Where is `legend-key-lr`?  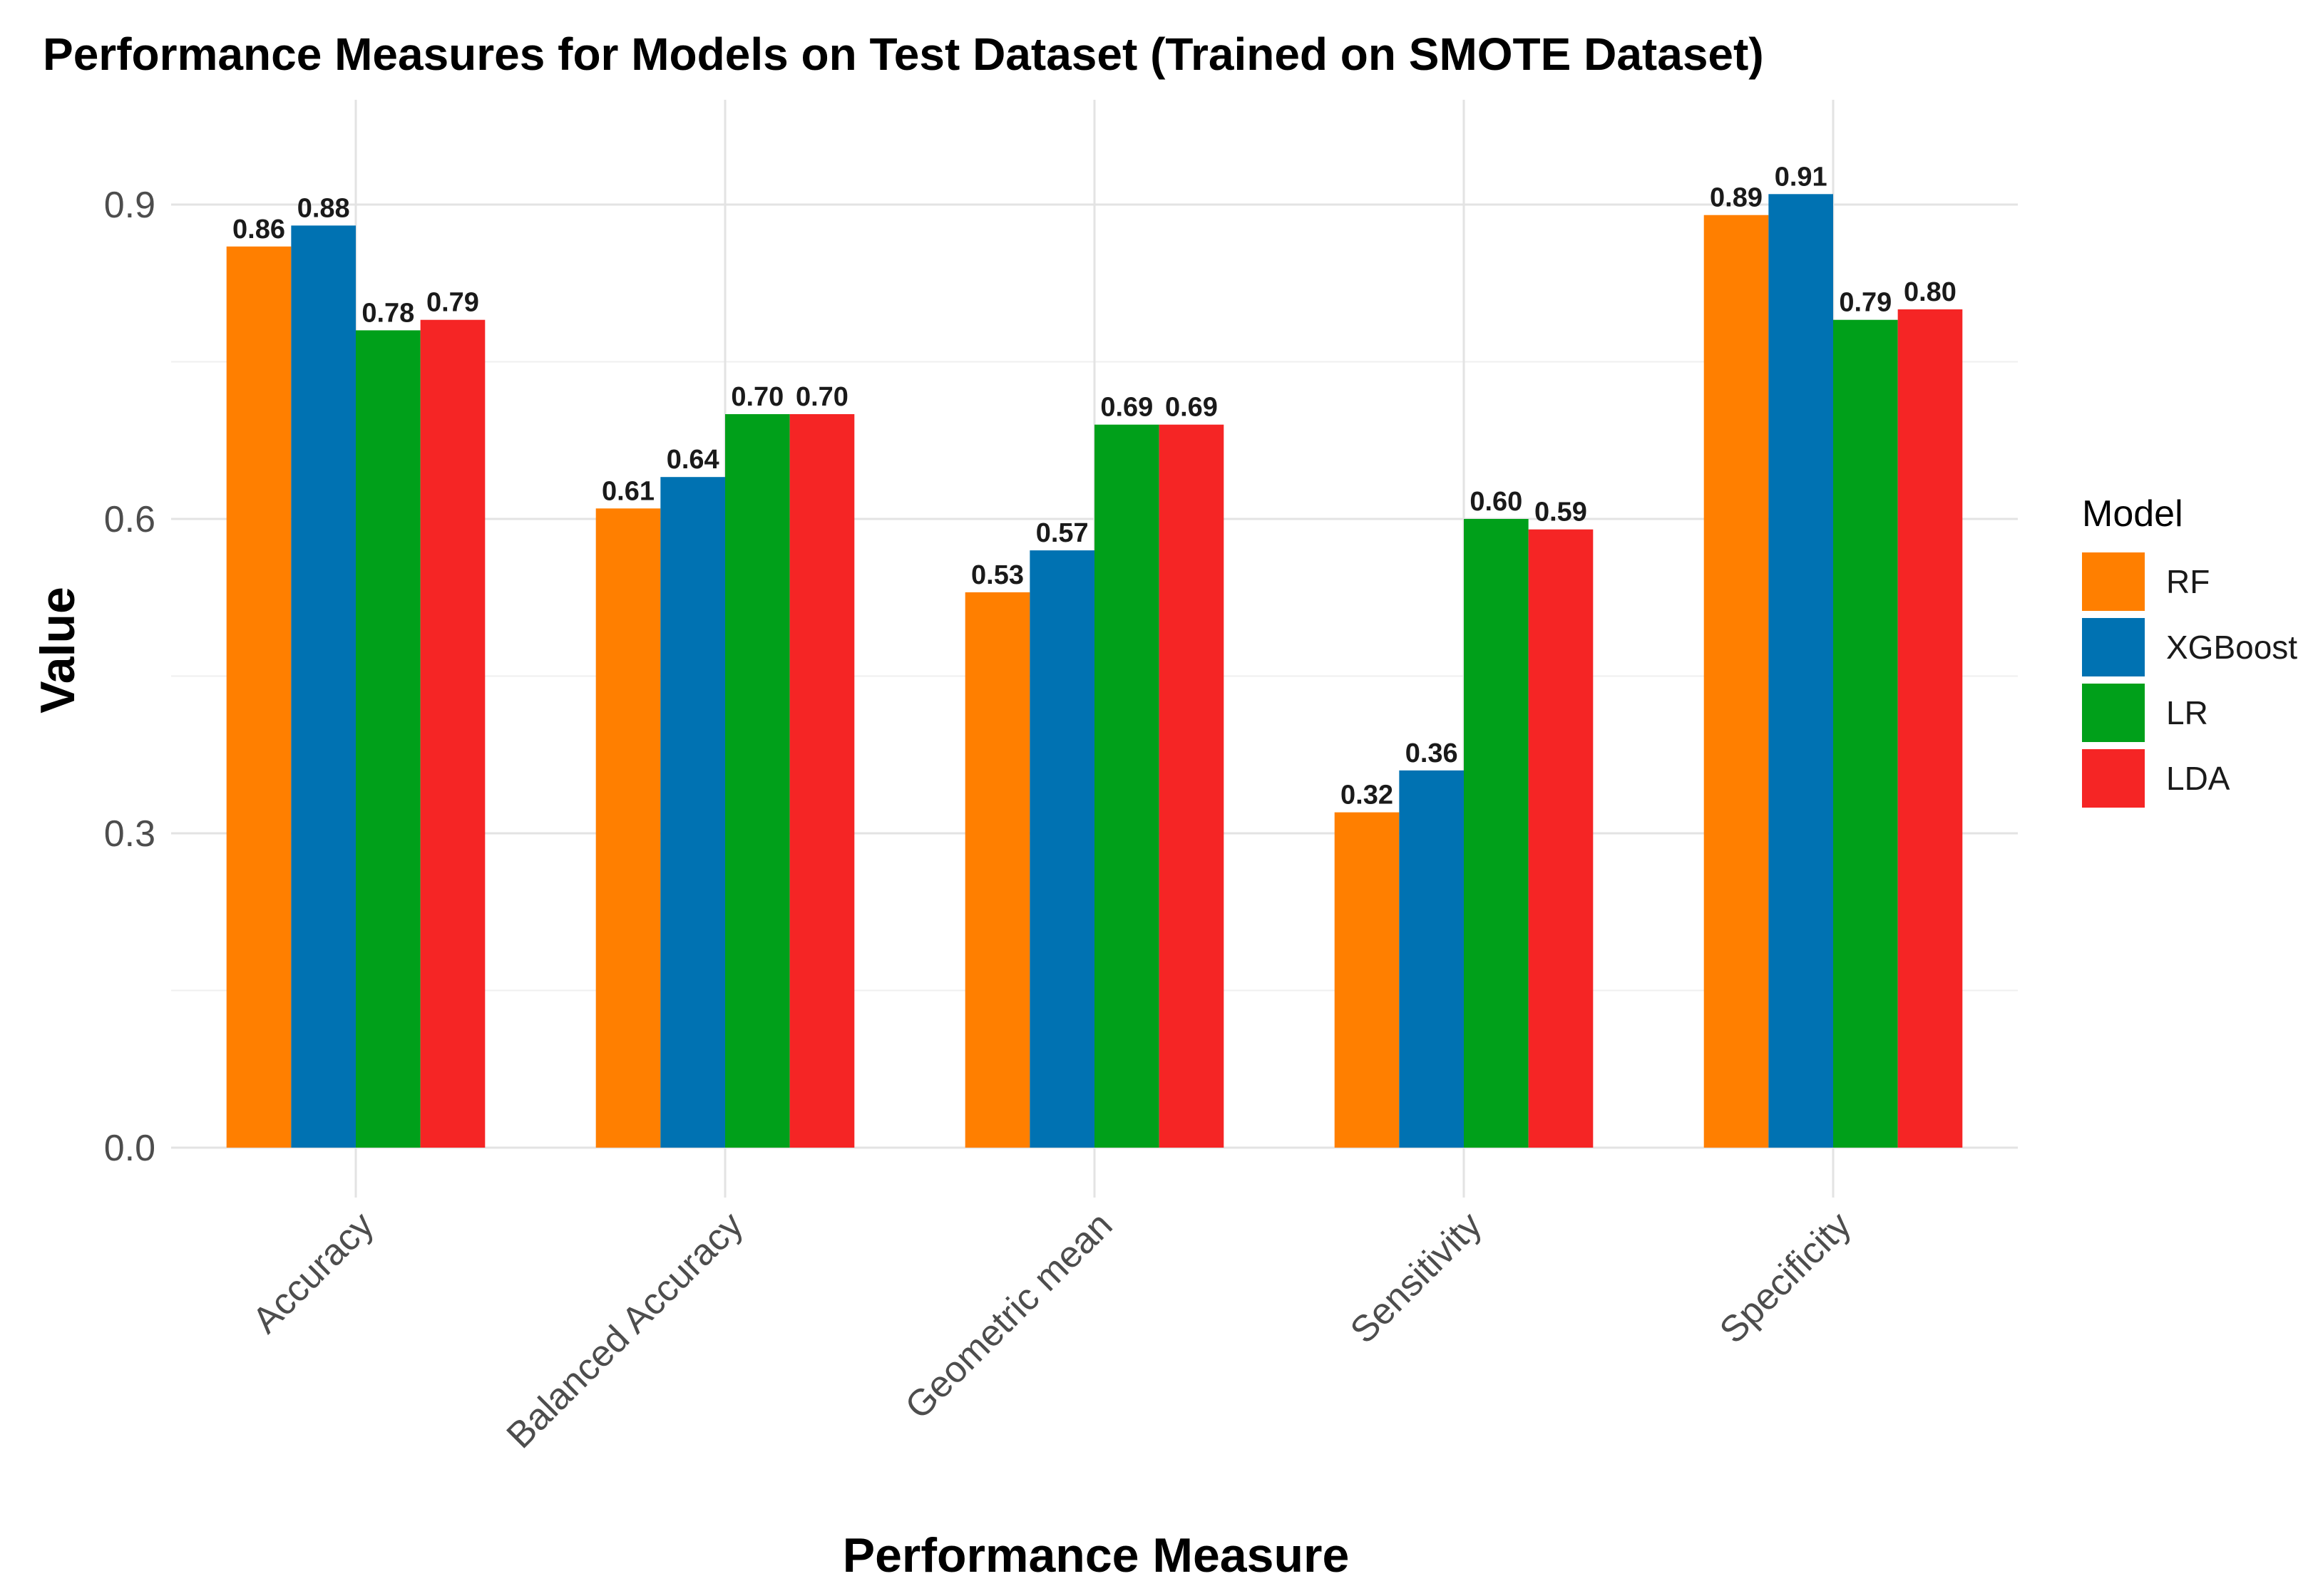 legend-key-lr is located at coordinates (2113, 713).